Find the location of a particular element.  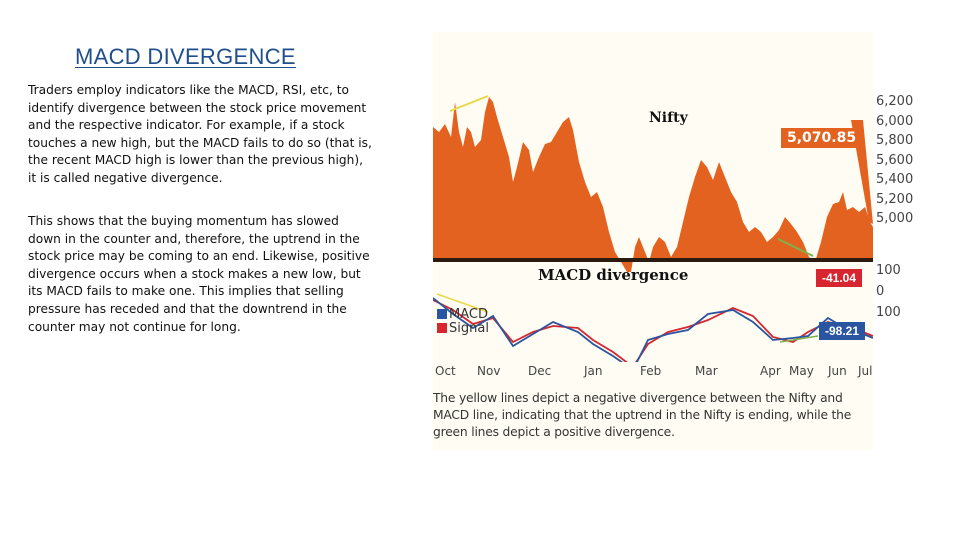

negative-divergence-line-price is located at coordinates (469, 103).